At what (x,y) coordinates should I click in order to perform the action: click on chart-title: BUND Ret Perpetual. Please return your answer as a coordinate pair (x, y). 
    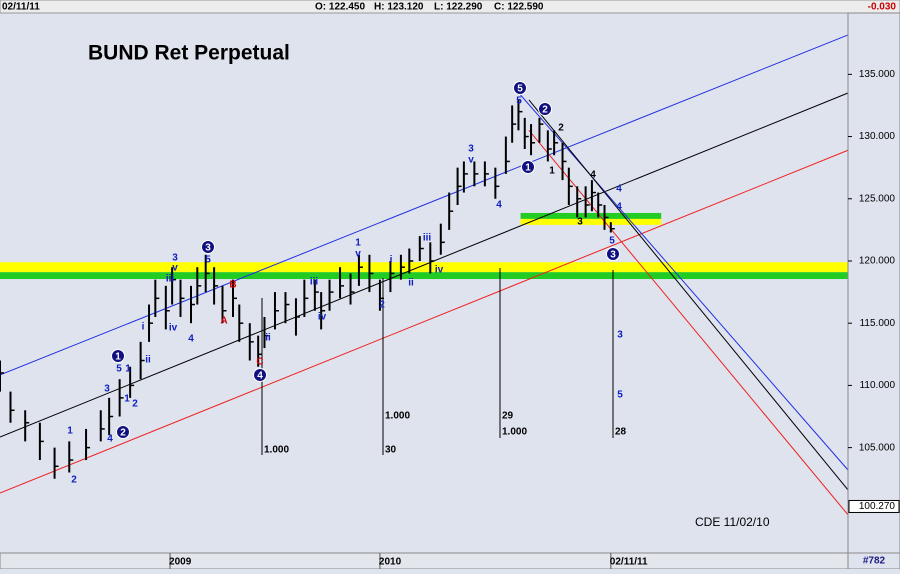
    Looking at the image, I should click on (189, 53).